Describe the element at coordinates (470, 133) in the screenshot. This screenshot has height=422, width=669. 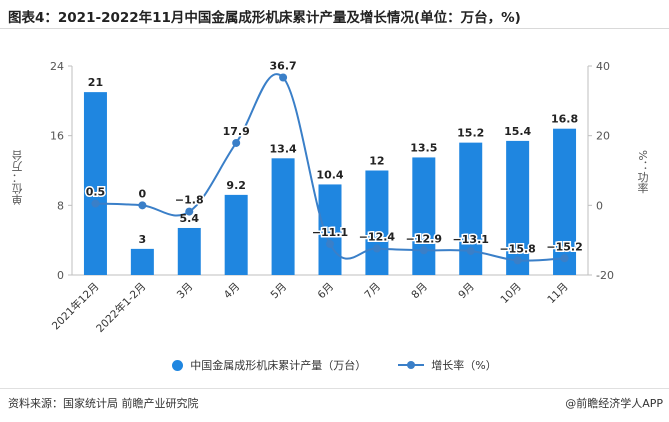
I see `bar-value-label: 15.2` at that location.